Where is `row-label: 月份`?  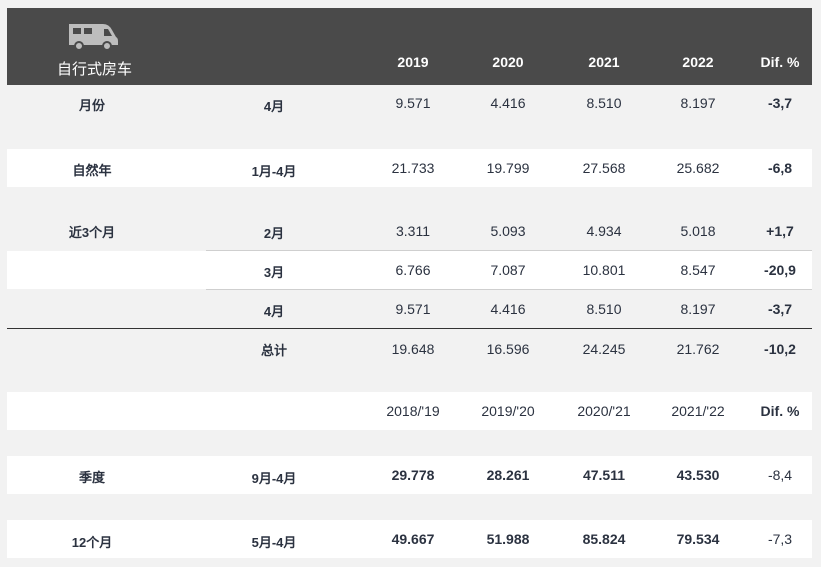
row-label: 月份 is located at coordinates (91, 105).